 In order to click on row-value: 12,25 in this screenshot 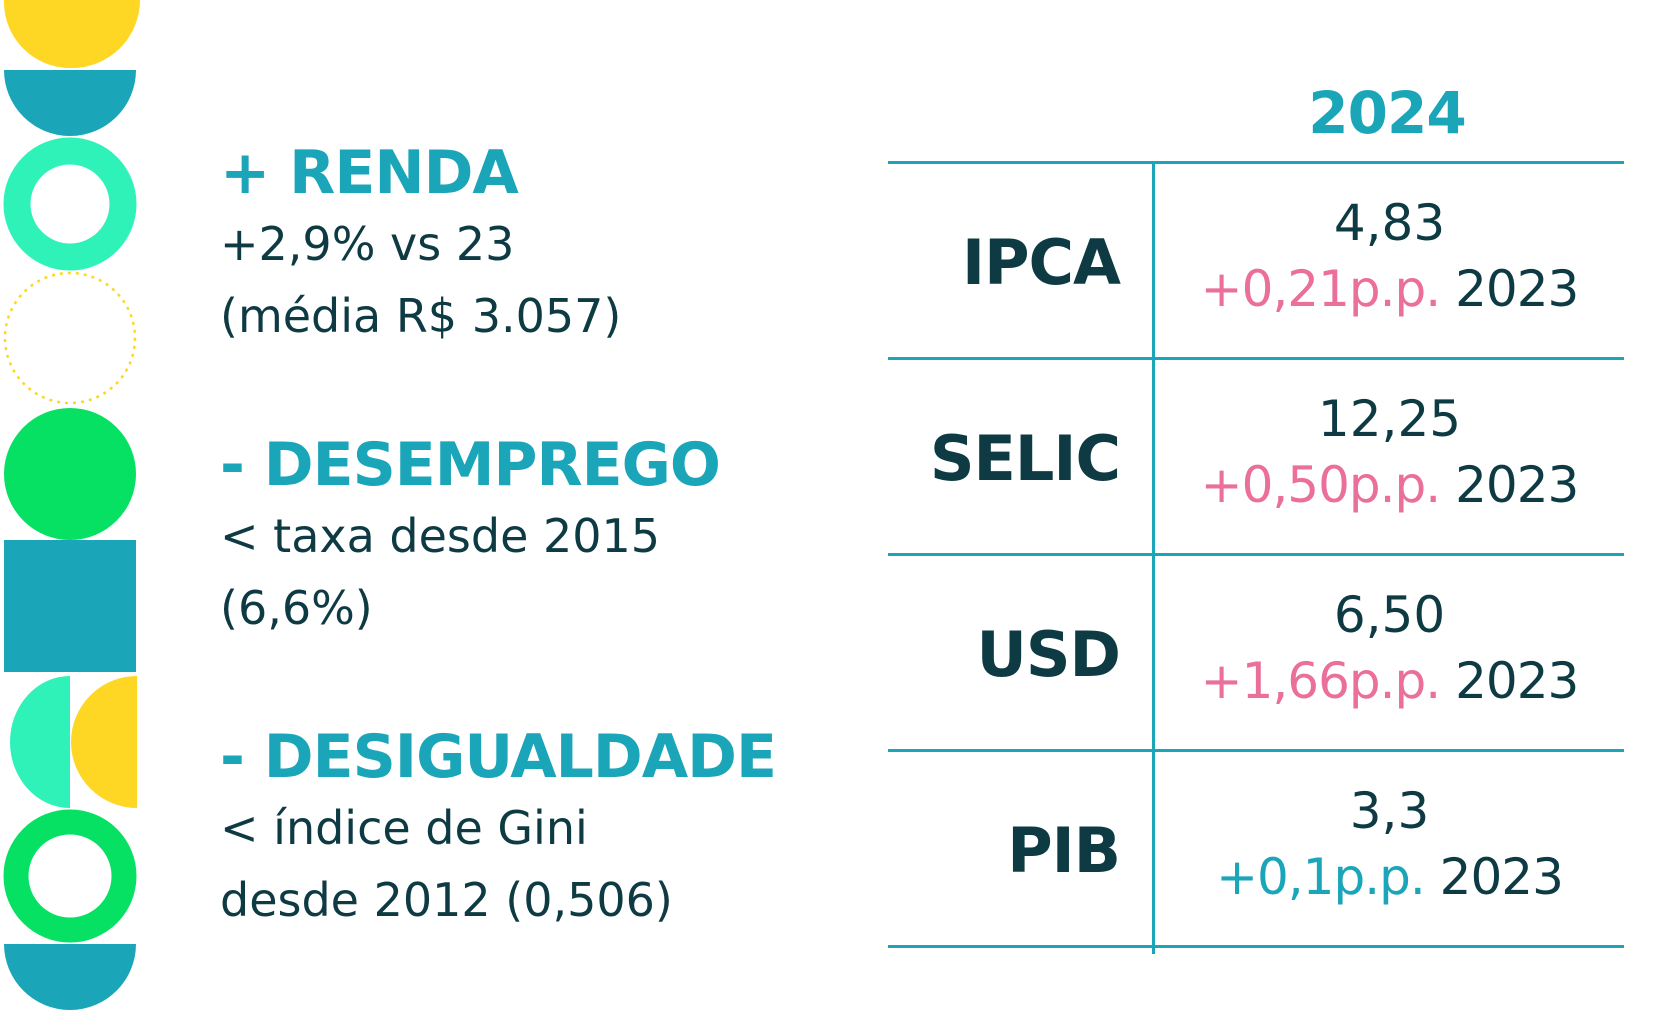, I will do `click(1389, 419)`.